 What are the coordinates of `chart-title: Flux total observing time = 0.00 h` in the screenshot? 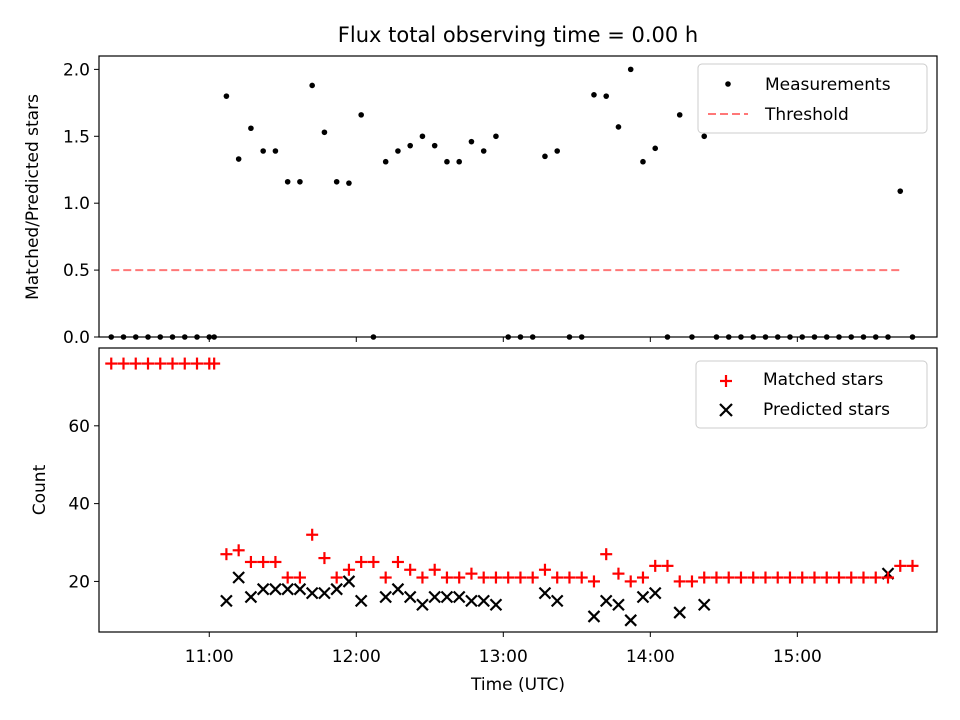 It's located at (518, 35).